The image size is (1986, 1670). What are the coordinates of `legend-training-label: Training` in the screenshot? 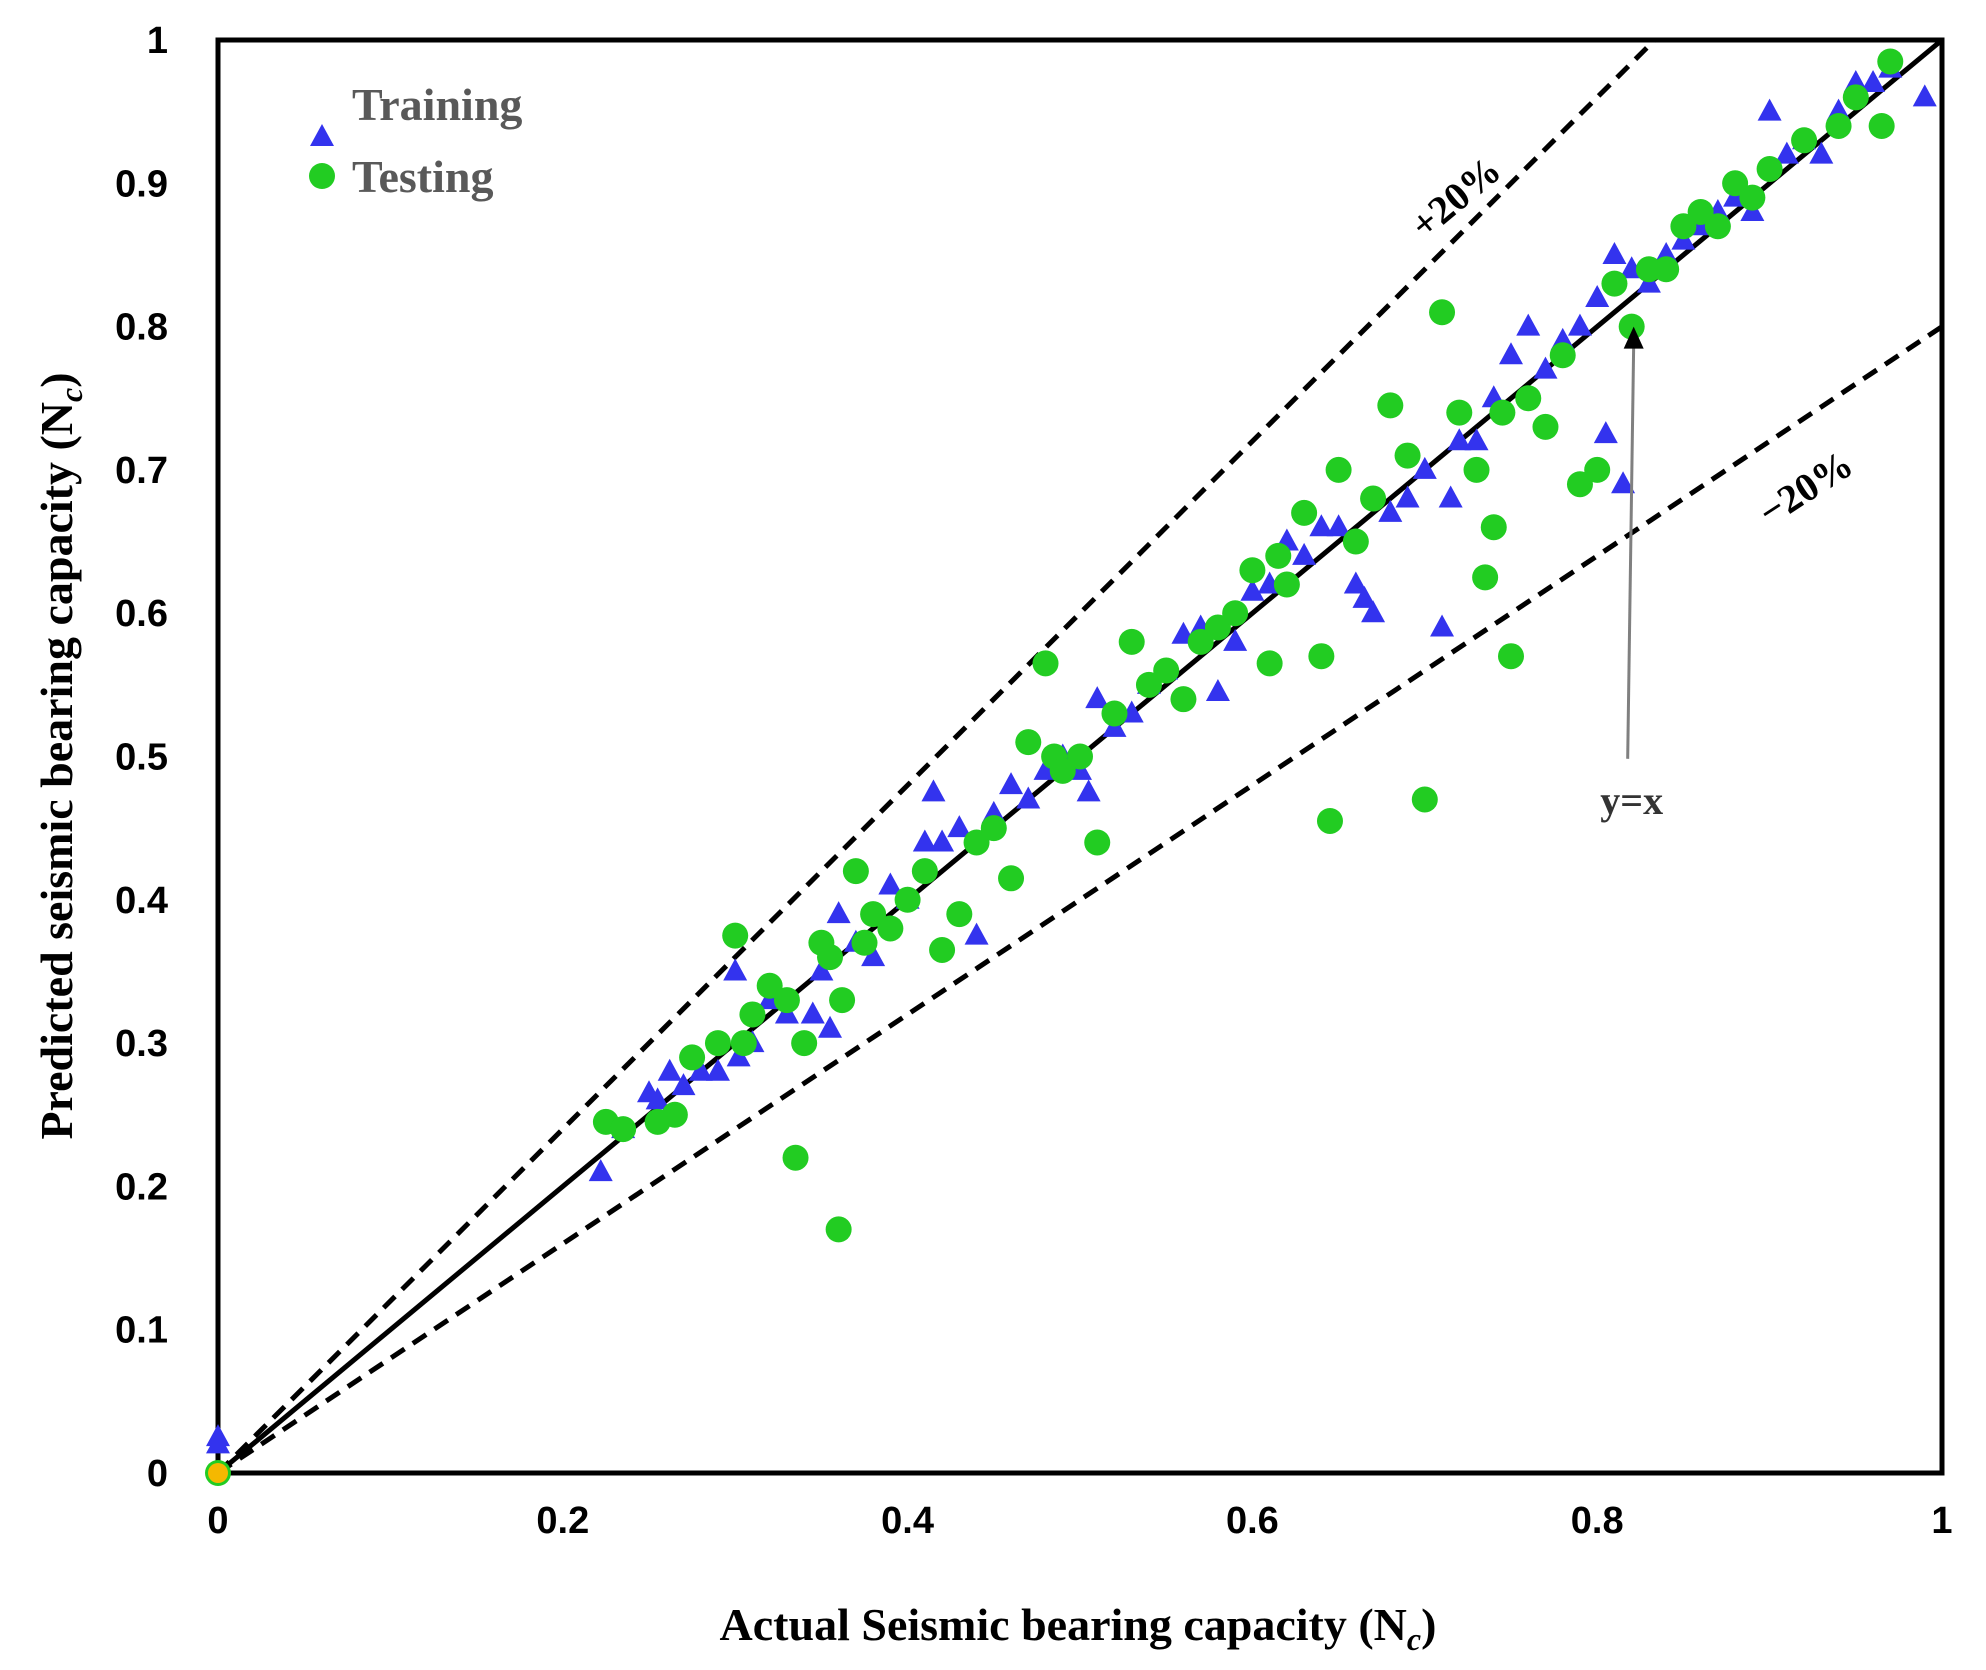 It's located at (437, 104).